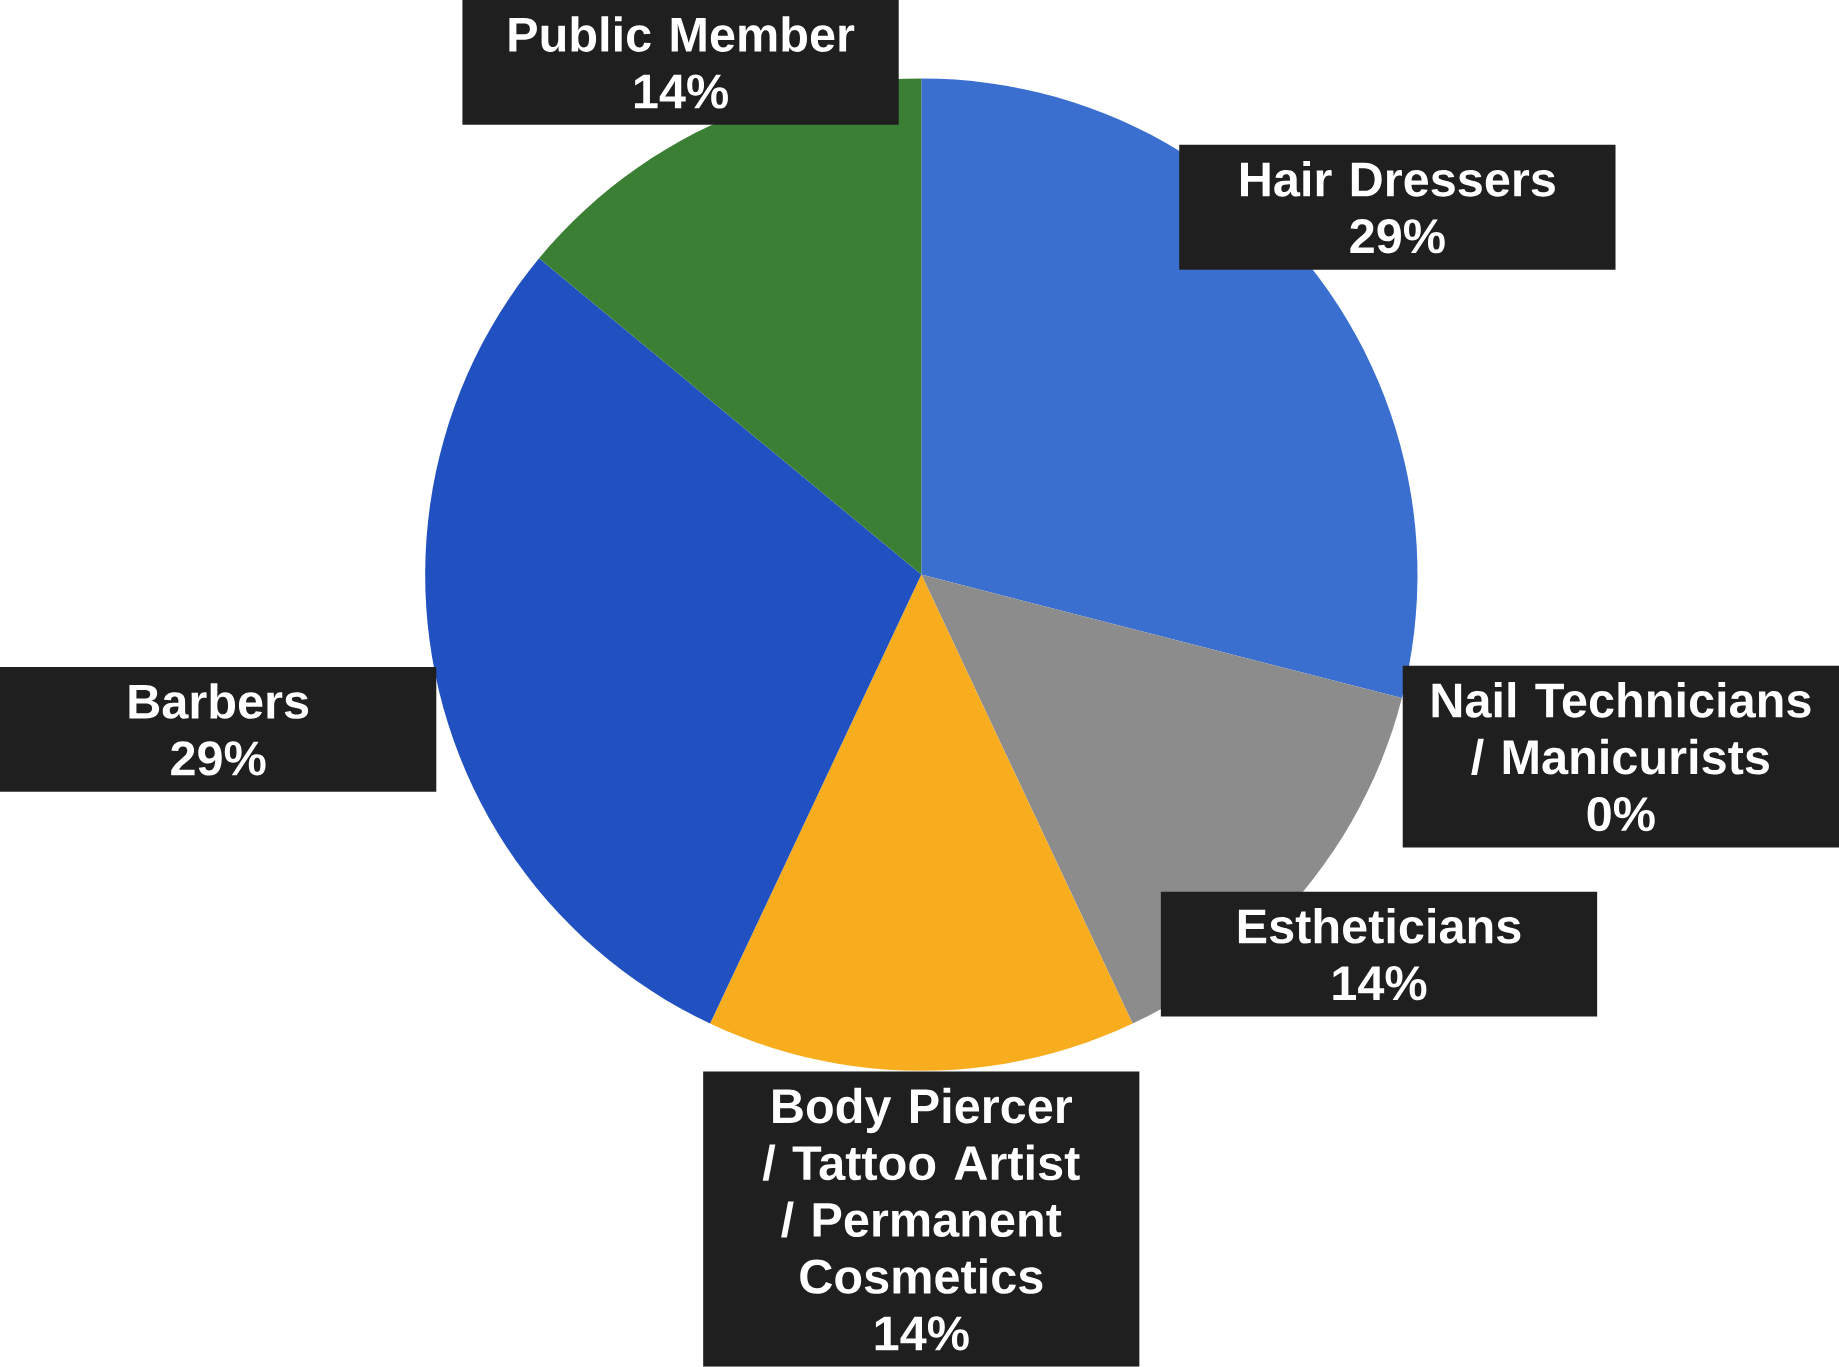  Describe the element at coordinates (682, 34) in the screenshot. I see `slice-label: Public Member` at that location.